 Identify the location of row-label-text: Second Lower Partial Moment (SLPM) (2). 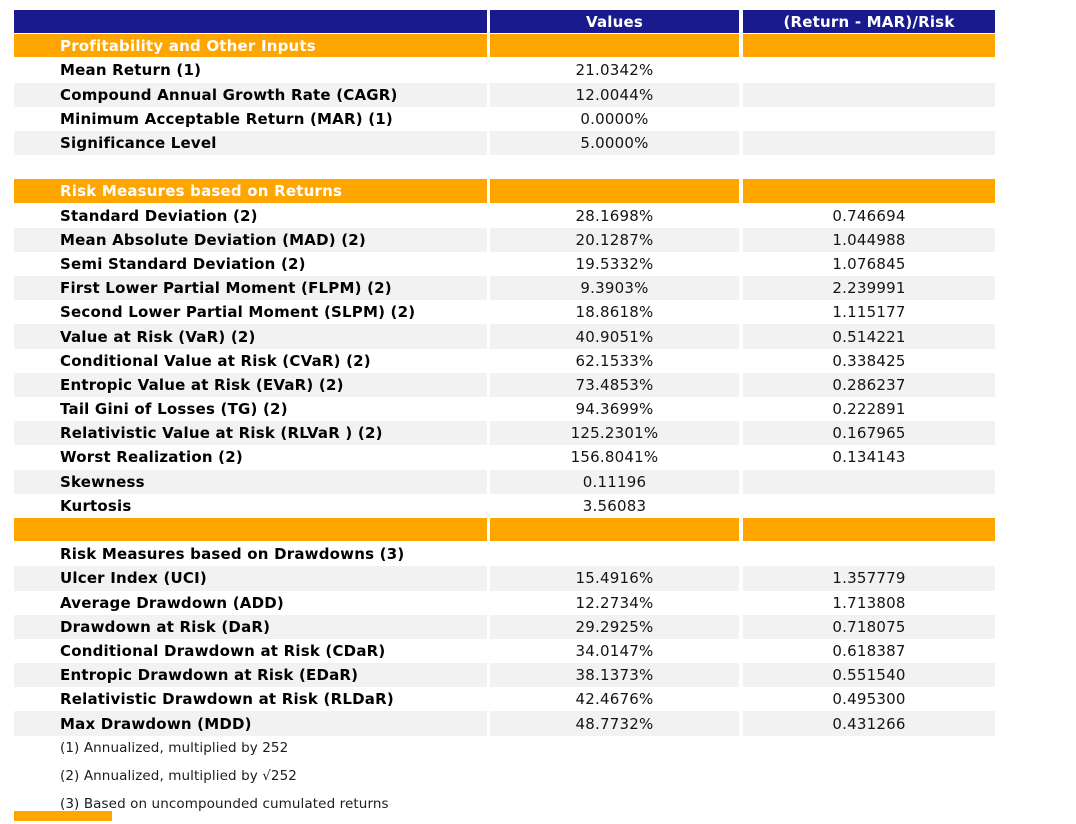
(238, 312).